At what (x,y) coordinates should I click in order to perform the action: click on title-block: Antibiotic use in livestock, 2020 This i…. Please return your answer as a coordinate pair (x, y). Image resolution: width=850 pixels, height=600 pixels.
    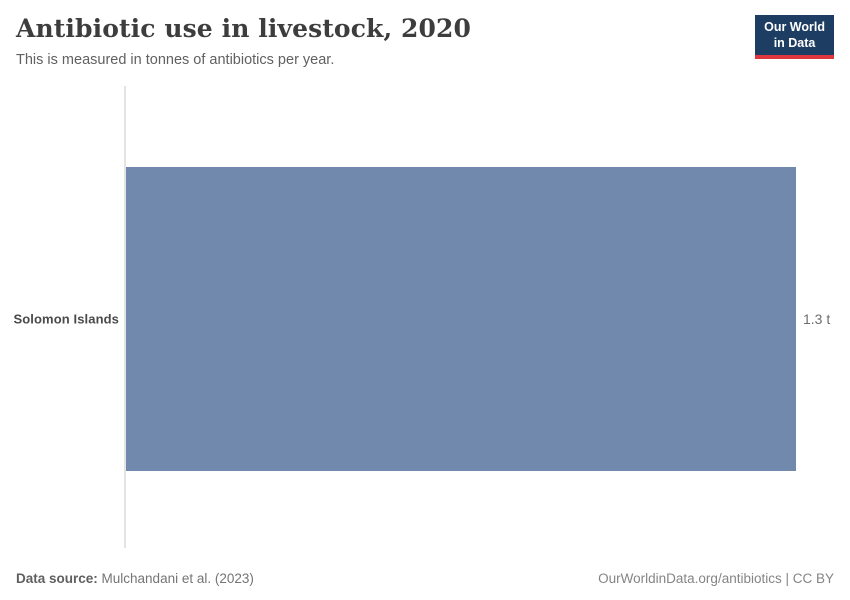
    Looking at the image, I should click on (243, 41).